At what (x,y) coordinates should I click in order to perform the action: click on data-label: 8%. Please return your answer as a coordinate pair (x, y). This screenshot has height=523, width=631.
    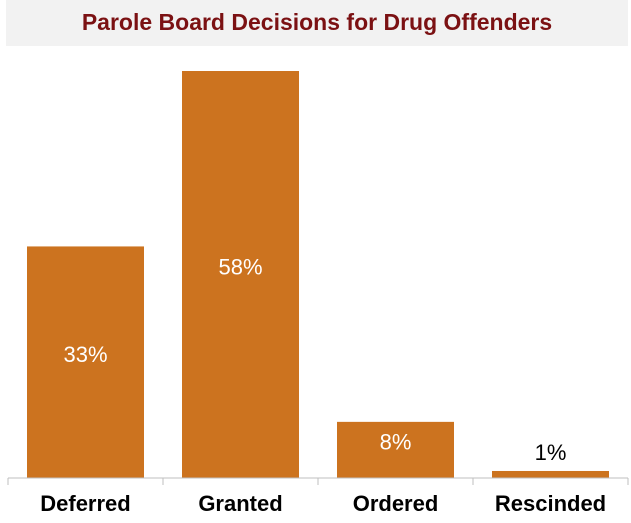
    Looking at the image, I should click on (396, 442).